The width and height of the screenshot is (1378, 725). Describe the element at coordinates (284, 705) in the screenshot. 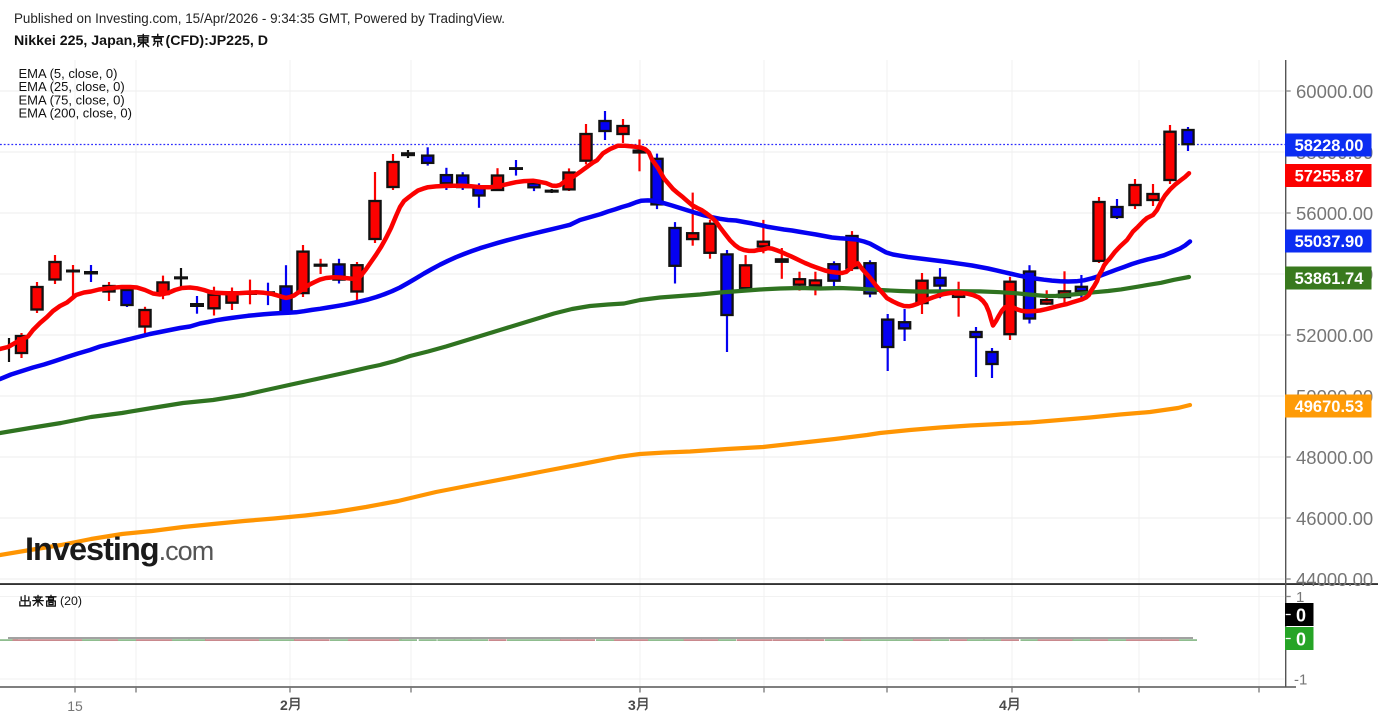

I see `svg-text: 2` at that location.